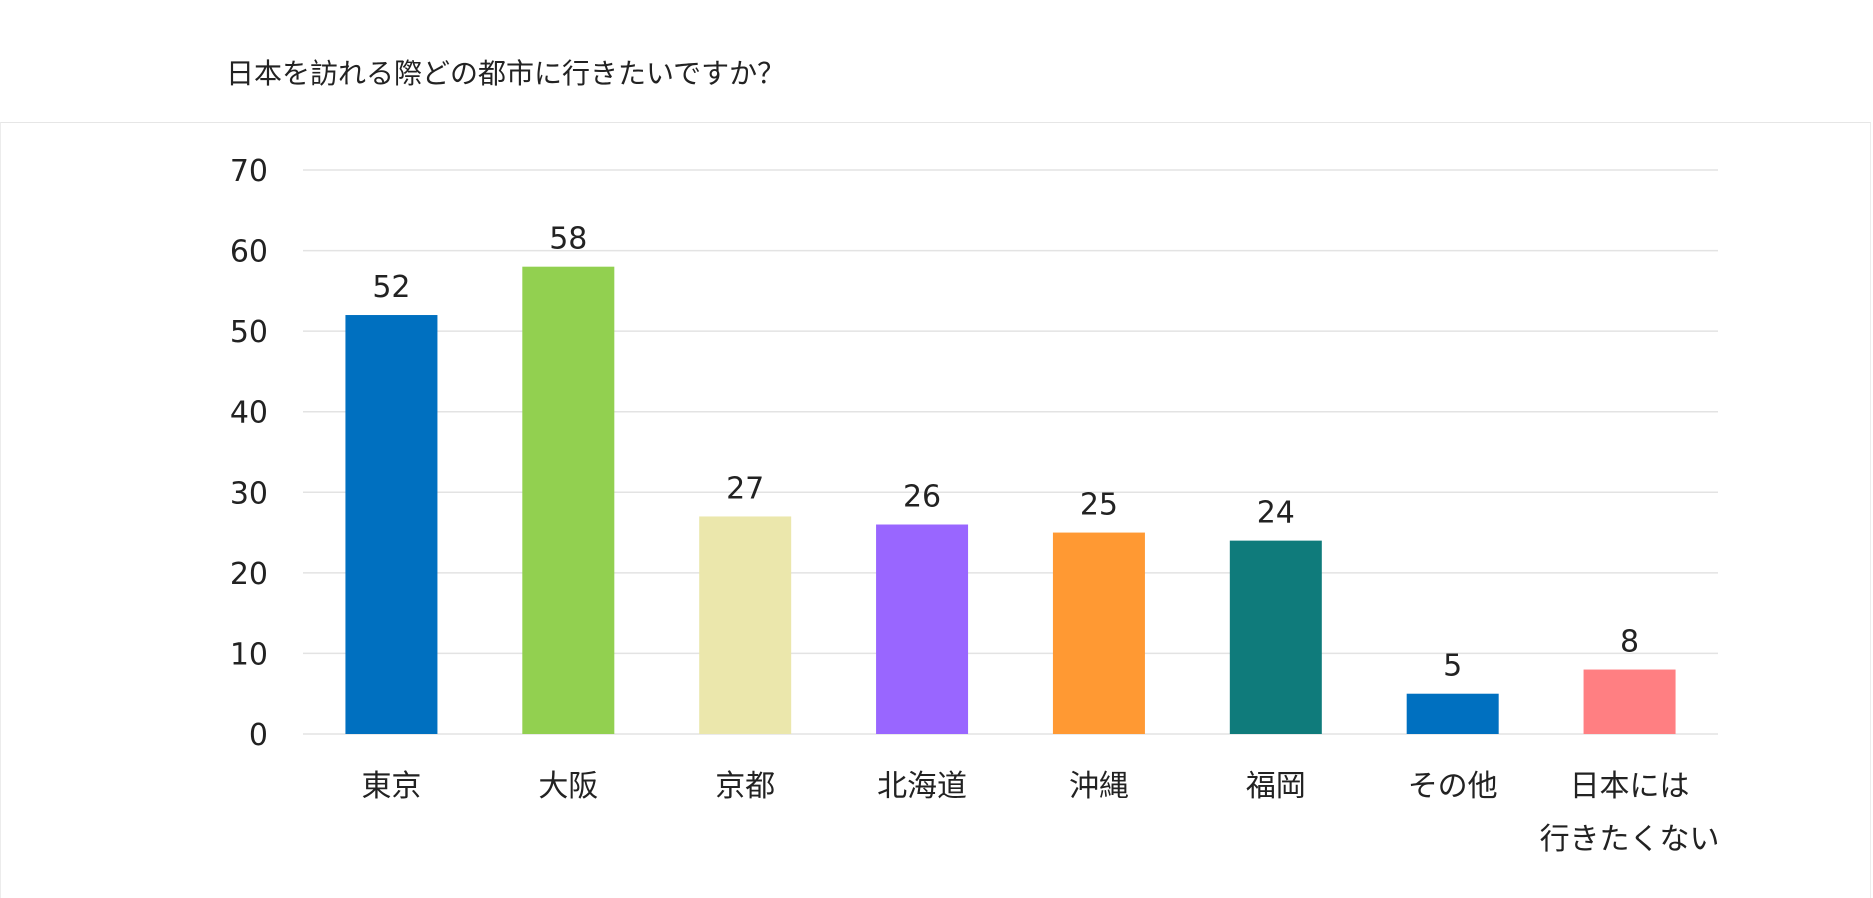  Describe the element at coordinates (745, 786) in the screenshot. I see `category-label: 京都` at that location.